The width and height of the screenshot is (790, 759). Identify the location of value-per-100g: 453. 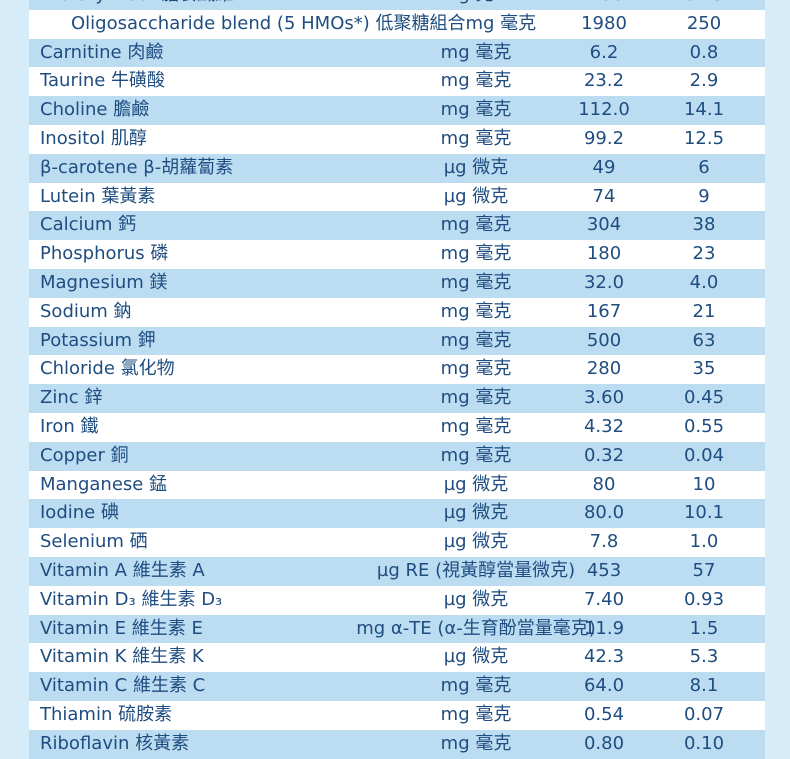
(604, 570).